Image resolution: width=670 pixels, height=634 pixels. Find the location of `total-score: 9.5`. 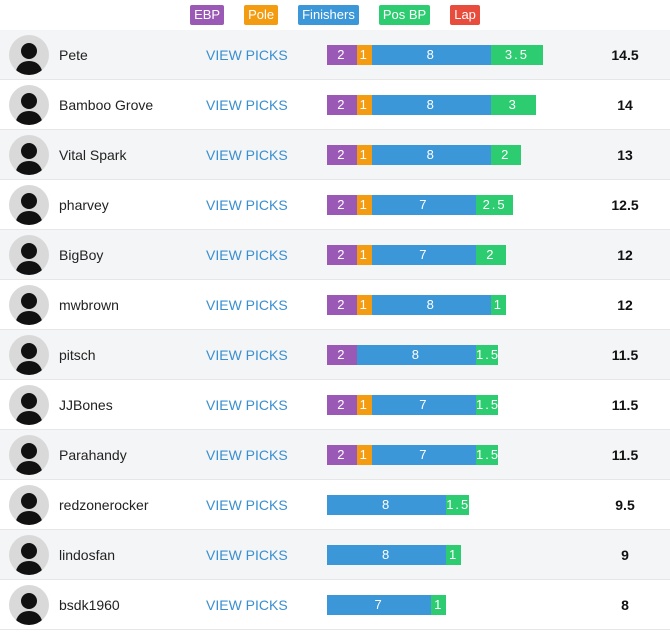

total-score: 9.5 is located at coordinates (625, 505).